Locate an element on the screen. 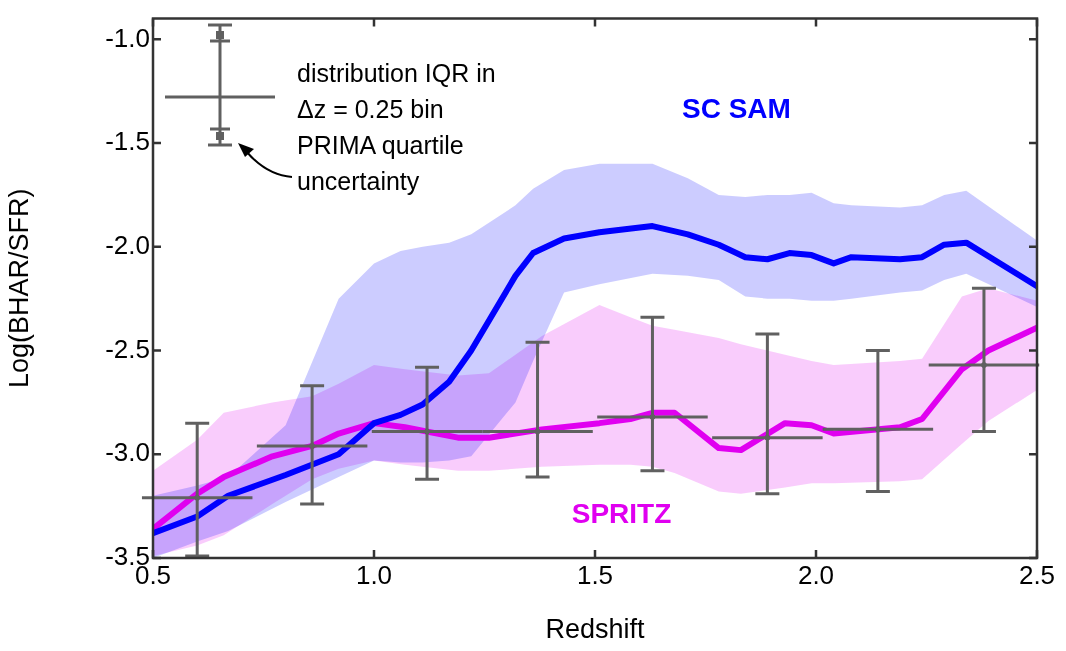 The image size is (1066, 651). x-tick-label: 2.5 is located at coordinates (1037, 574).